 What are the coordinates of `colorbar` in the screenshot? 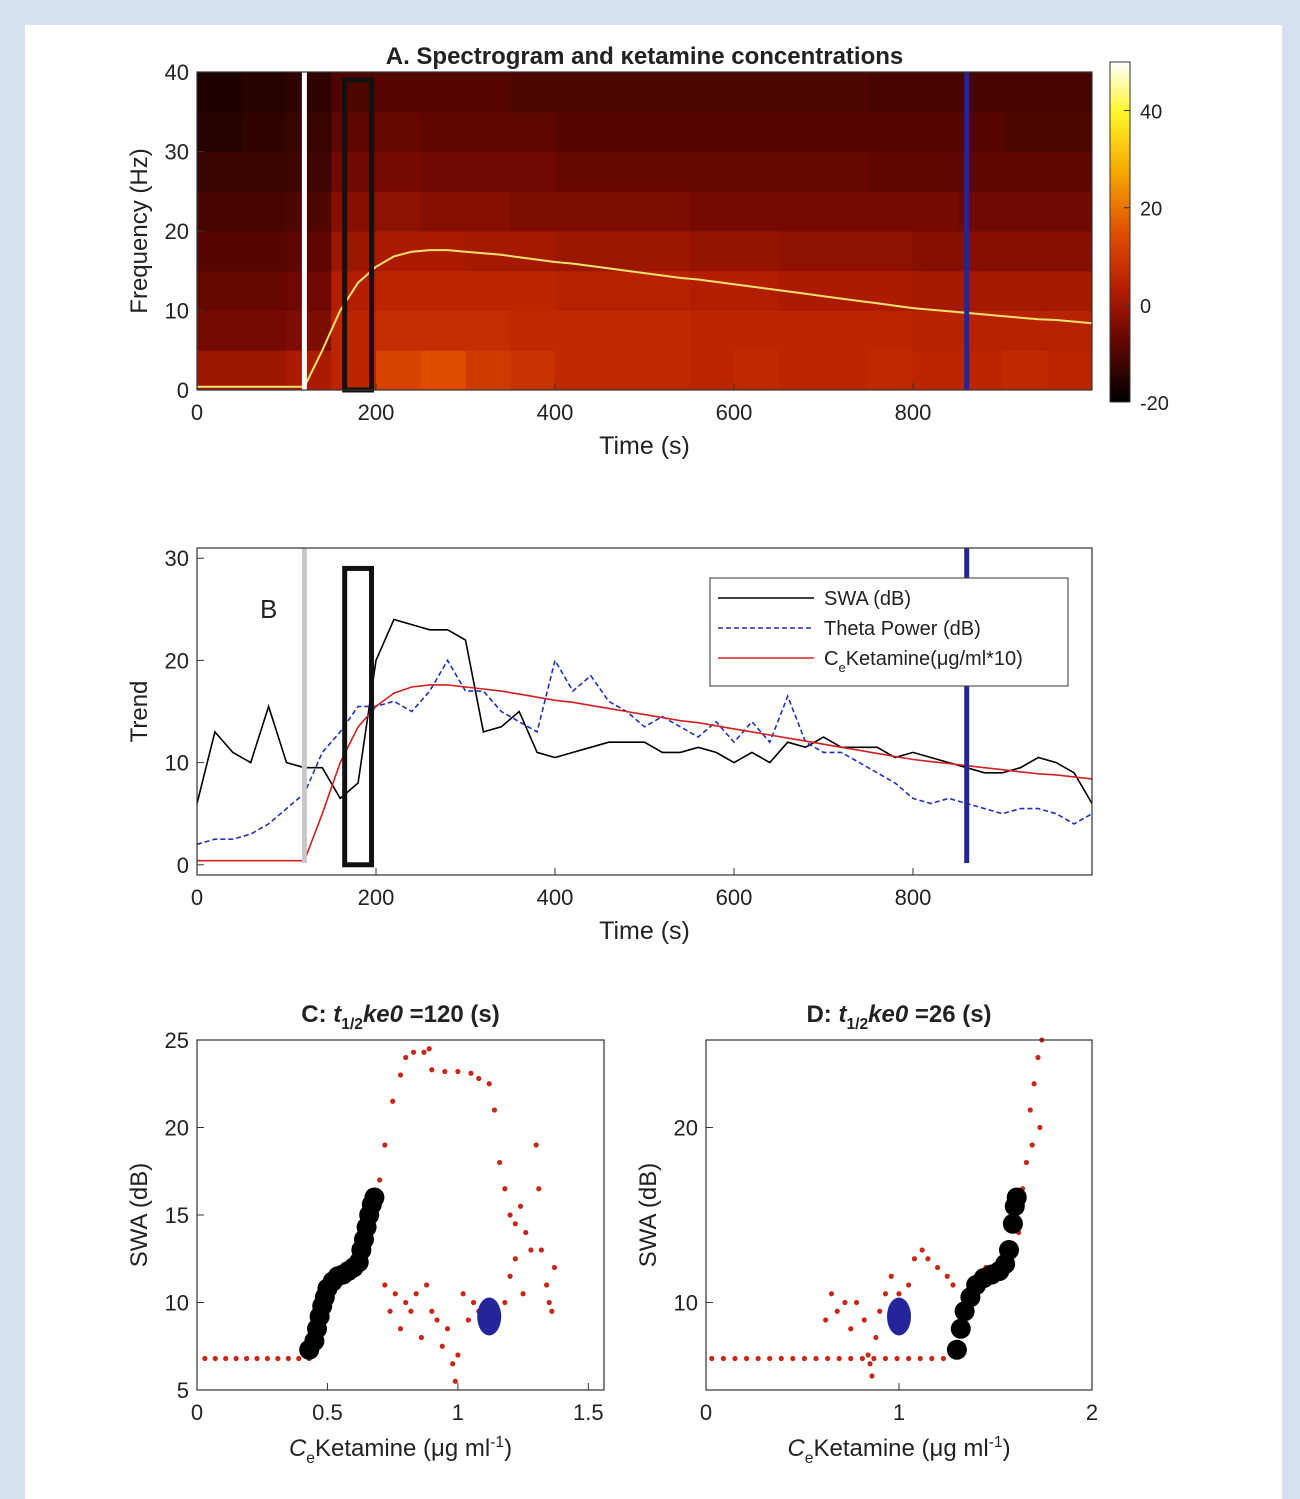 It's located at (1120, 232).